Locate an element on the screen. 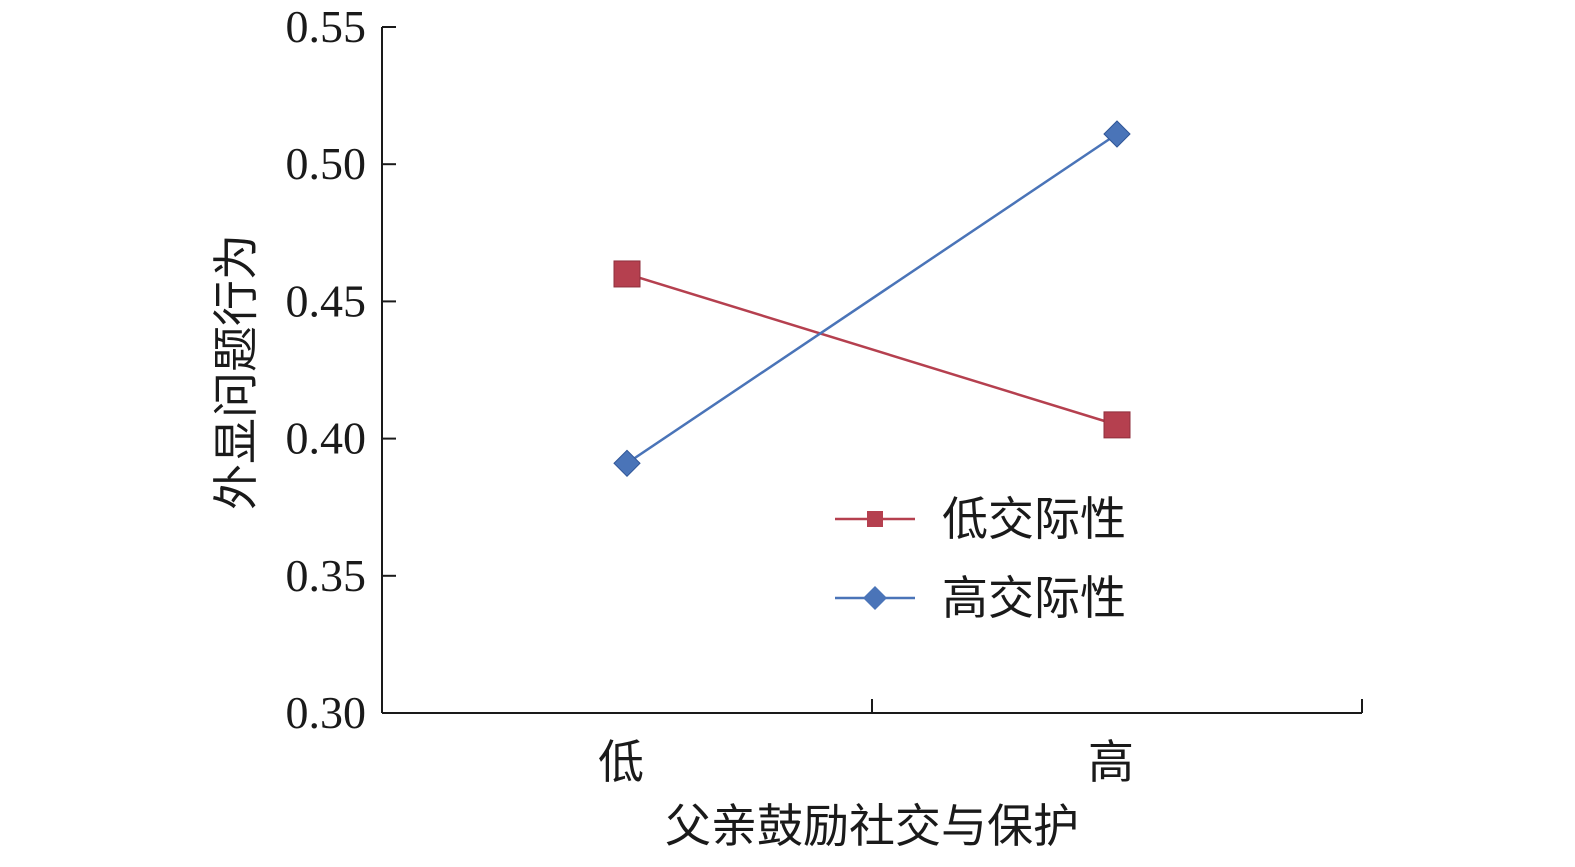 This screenshot has width=1575, height=867. y-tick-label: 0.35 is located at coordinates (326, 575).